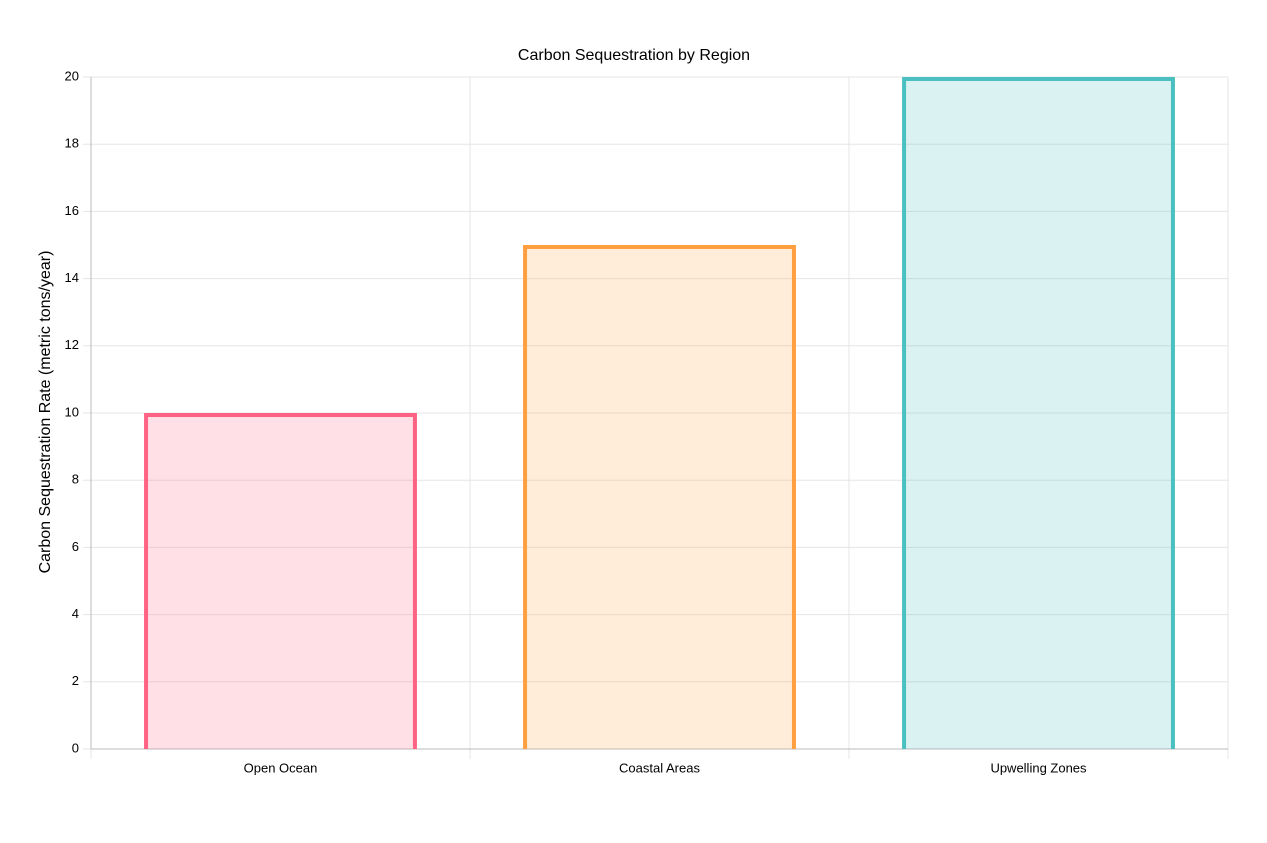  What do you see at coordinates (1038, 767) in the screenshot?
I see `x-tick-label: Upwelling Zones` at bounding box center [1038, 767].